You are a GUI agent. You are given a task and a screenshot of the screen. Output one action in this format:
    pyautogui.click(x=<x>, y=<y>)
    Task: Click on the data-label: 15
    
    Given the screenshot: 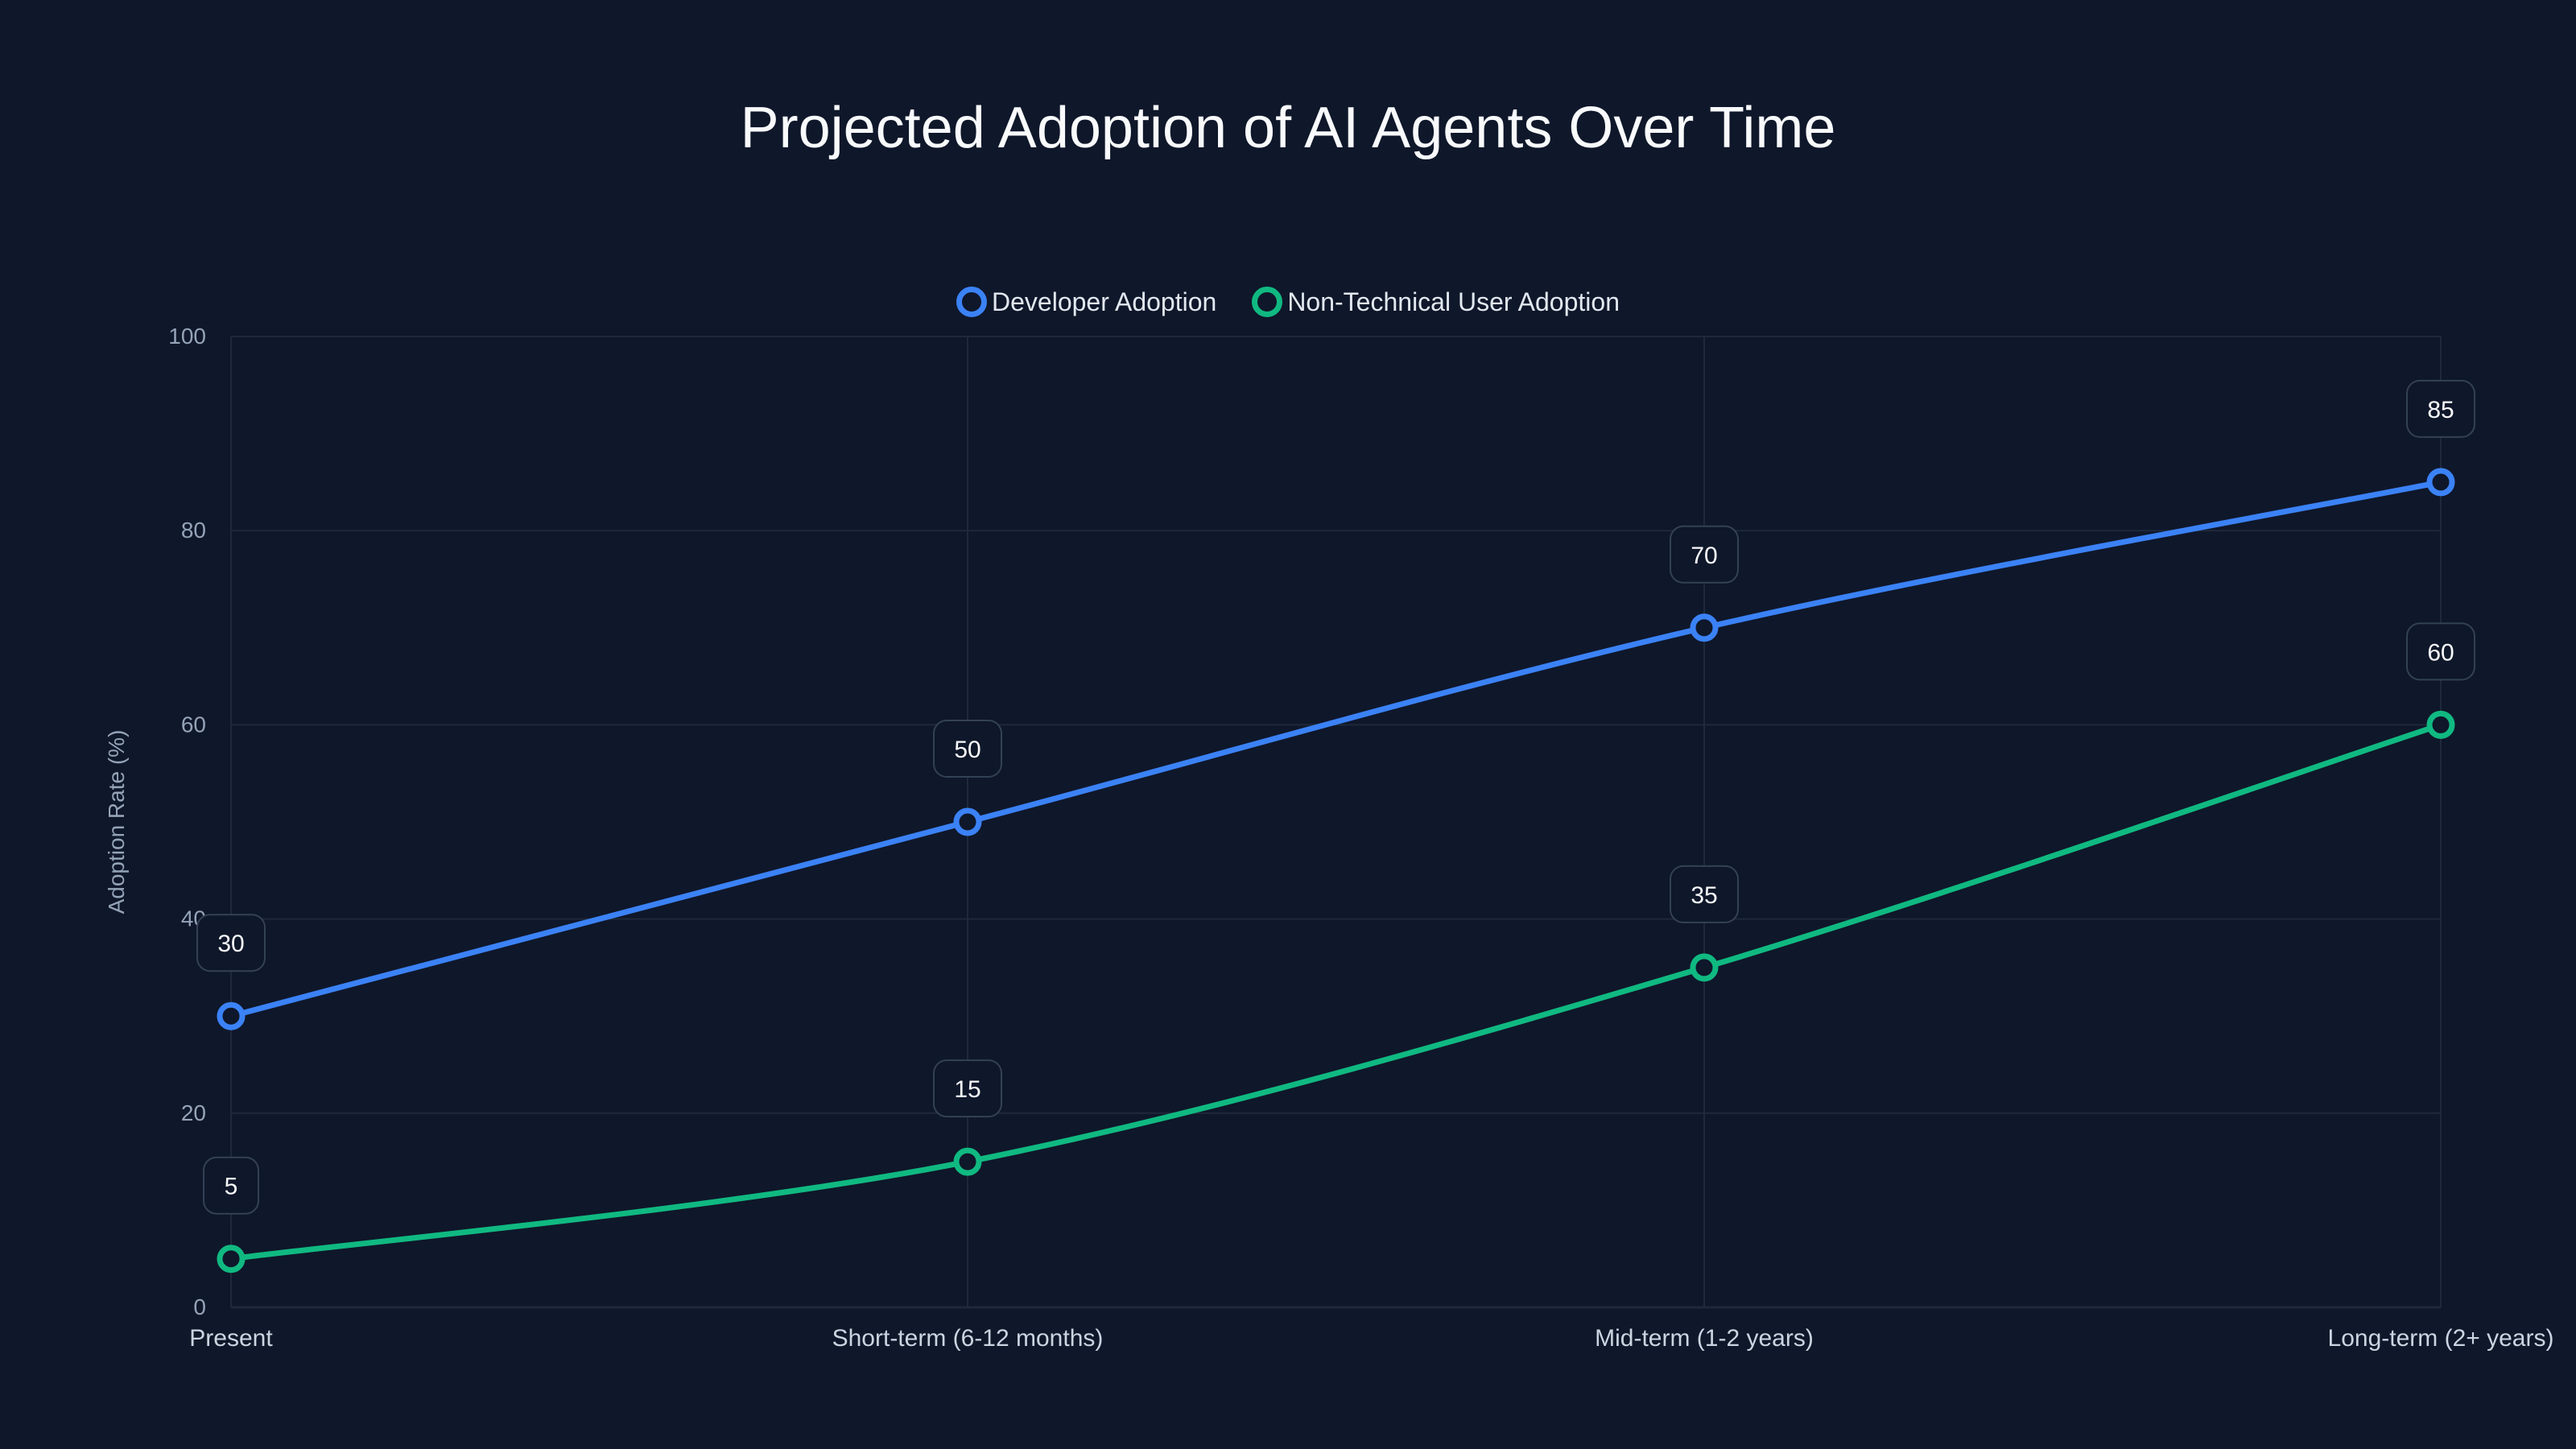 What is the action you would take?
    pyautogui.click(x=967, y=1089)
    